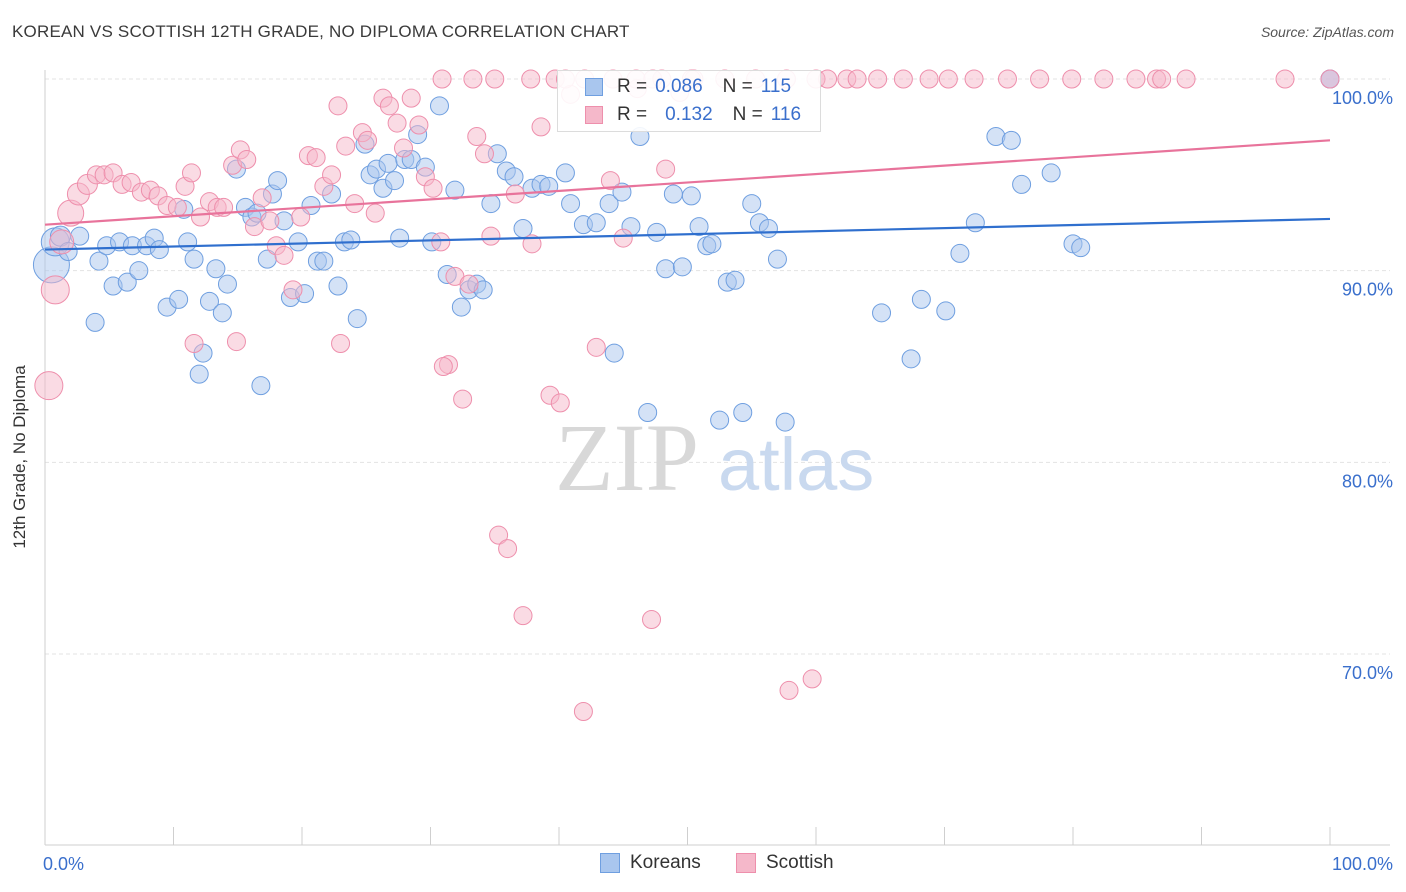 This screenshot has width=1406, height=892. I want to click on x-tick-label: 100.0%, so click(1362, 864).